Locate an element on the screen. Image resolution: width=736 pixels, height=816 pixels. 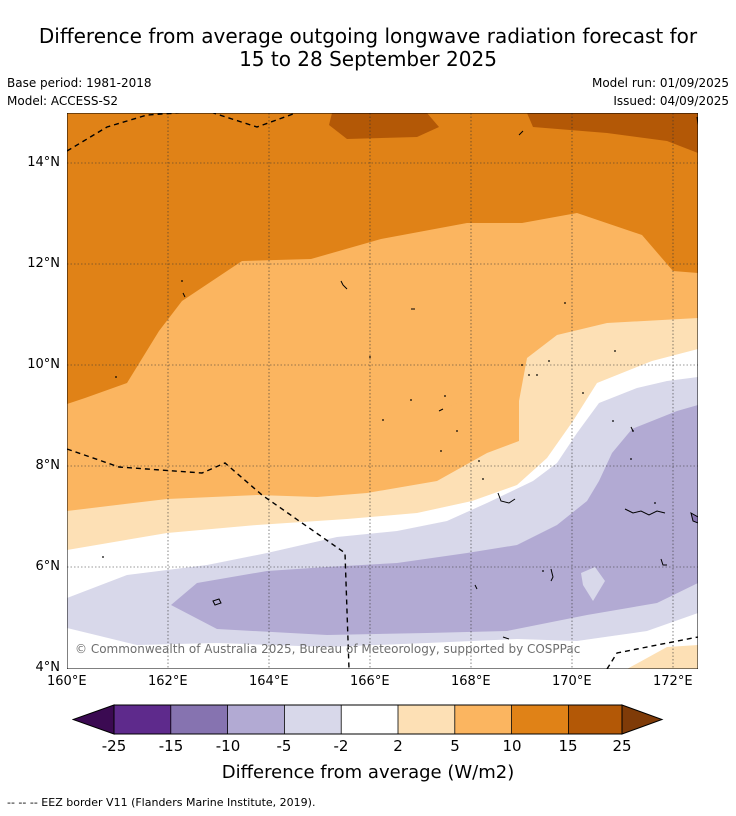
lon-label-168e: 168°E is located at coordinates (471, 681).